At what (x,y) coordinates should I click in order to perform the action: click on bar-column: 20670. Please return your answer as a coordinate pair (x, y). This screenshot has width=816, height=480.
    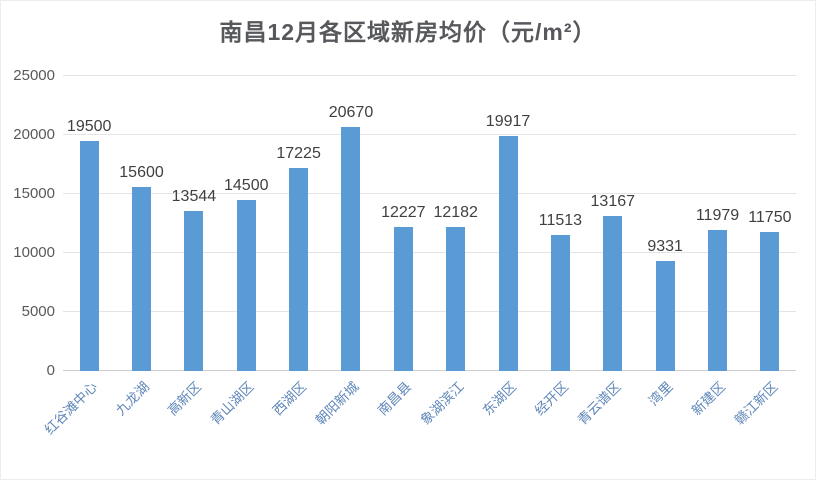
    Looking at the image, I should click on (351, 223).